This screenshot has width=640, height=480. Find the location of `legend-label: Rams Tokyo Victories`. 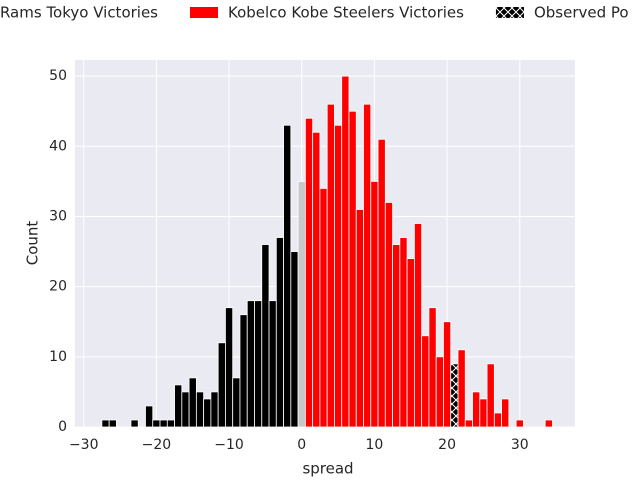

legend-label: Rams Tokyo Victories is located at coordinates (79, 13).